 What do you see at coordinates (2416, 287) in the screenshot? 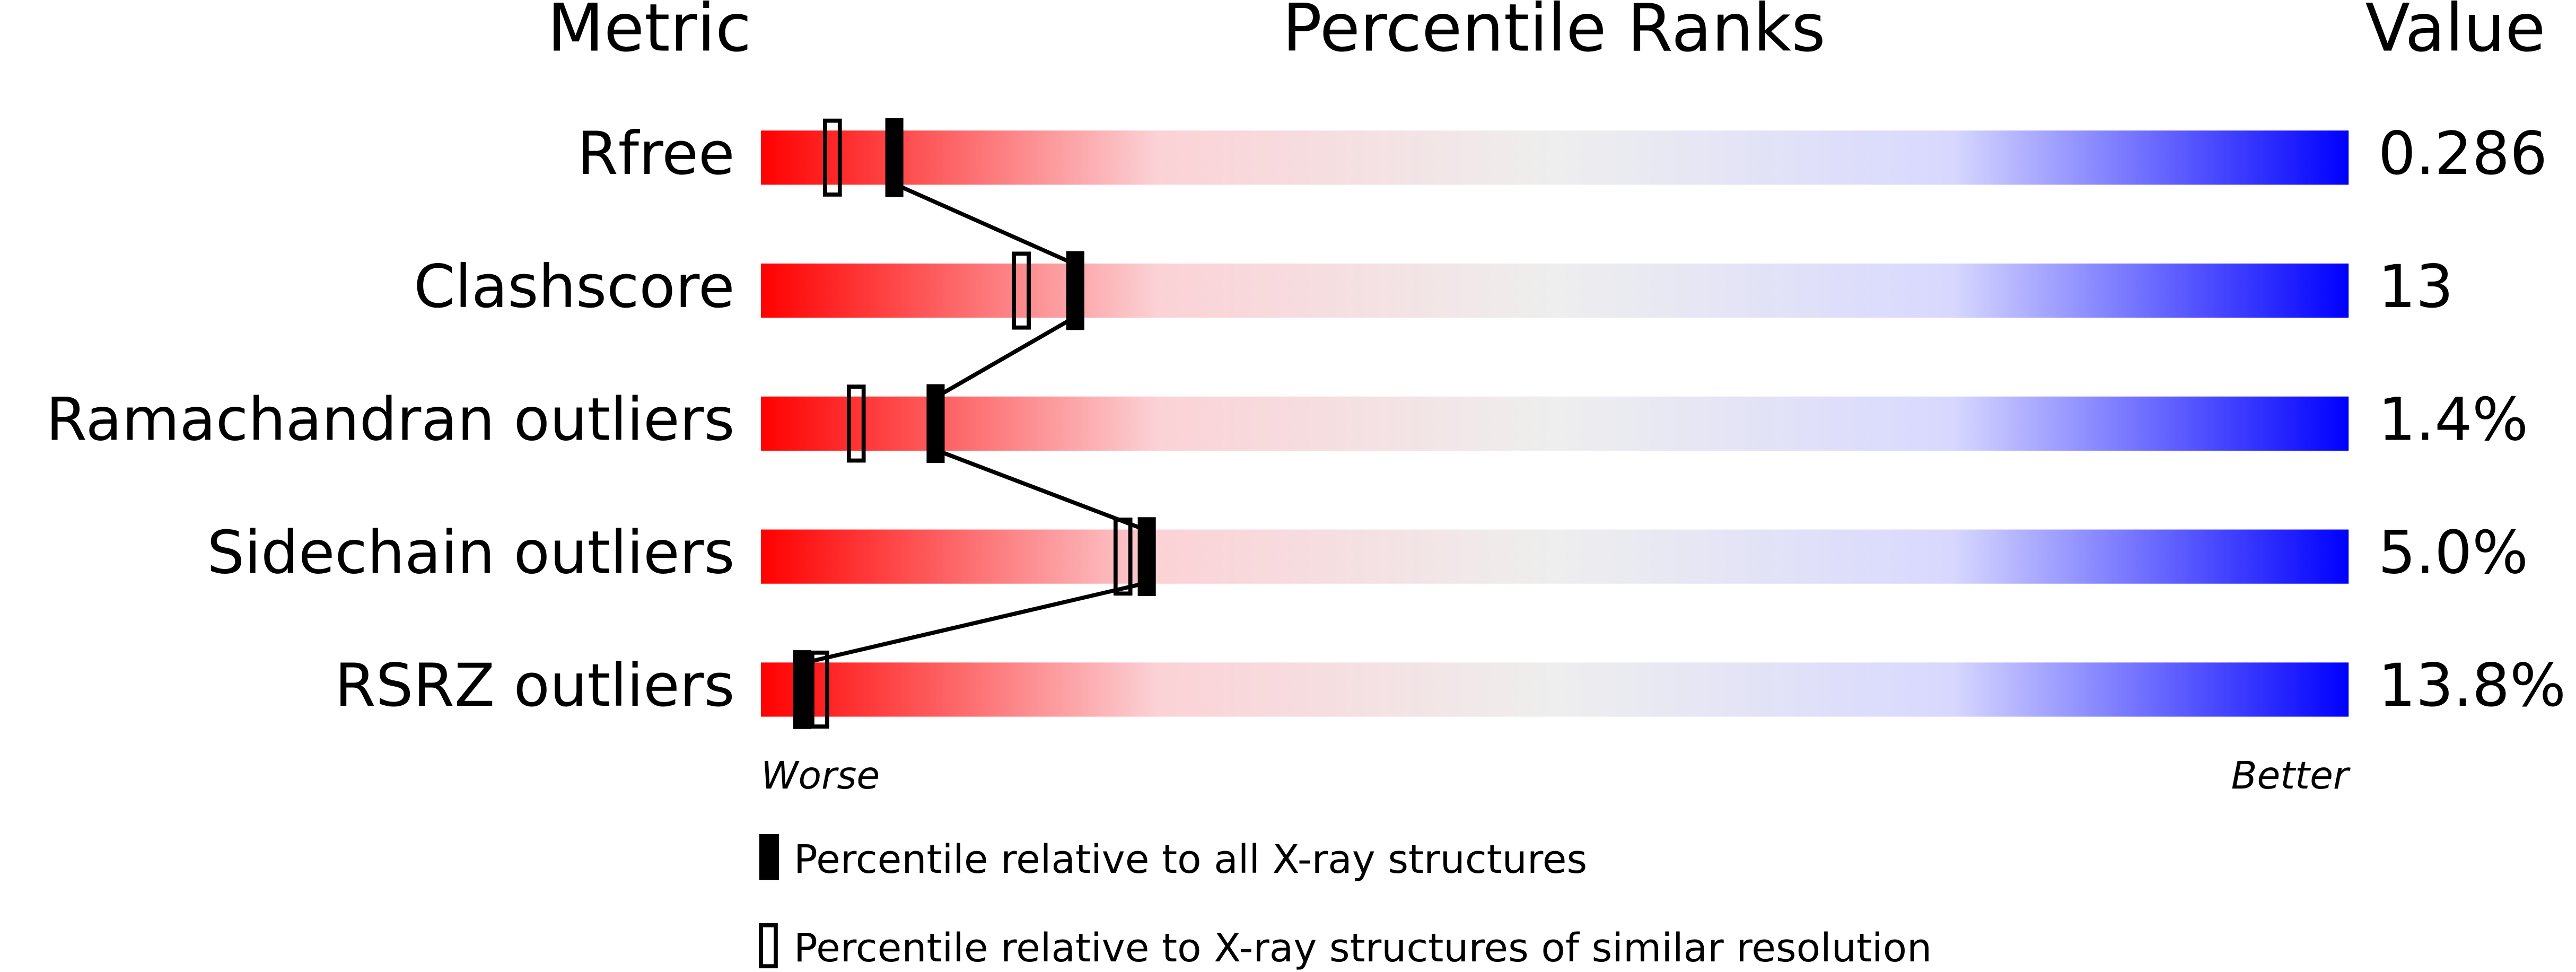
I see `metric-value: 13` at bounding box center [2416, 287].